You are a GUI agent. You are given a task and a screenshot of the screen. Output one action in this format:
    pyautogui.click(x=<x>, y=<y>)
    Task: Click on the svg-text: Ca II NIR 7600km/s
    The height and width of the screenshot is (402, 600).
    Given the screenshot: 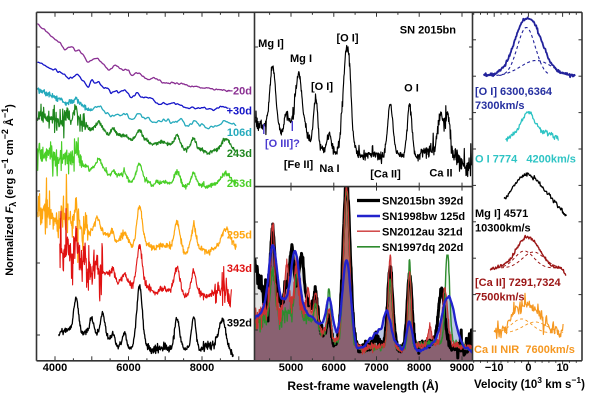 What is the action you would take?
    pyautogui.click(x=524, y=350)
    